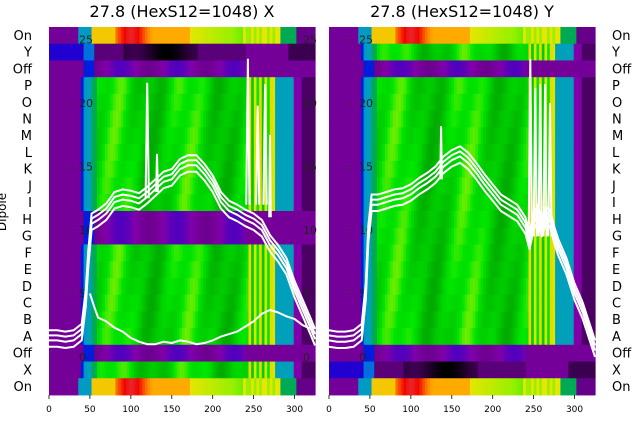  I want to click on row-label: Off, so click(23, 354).